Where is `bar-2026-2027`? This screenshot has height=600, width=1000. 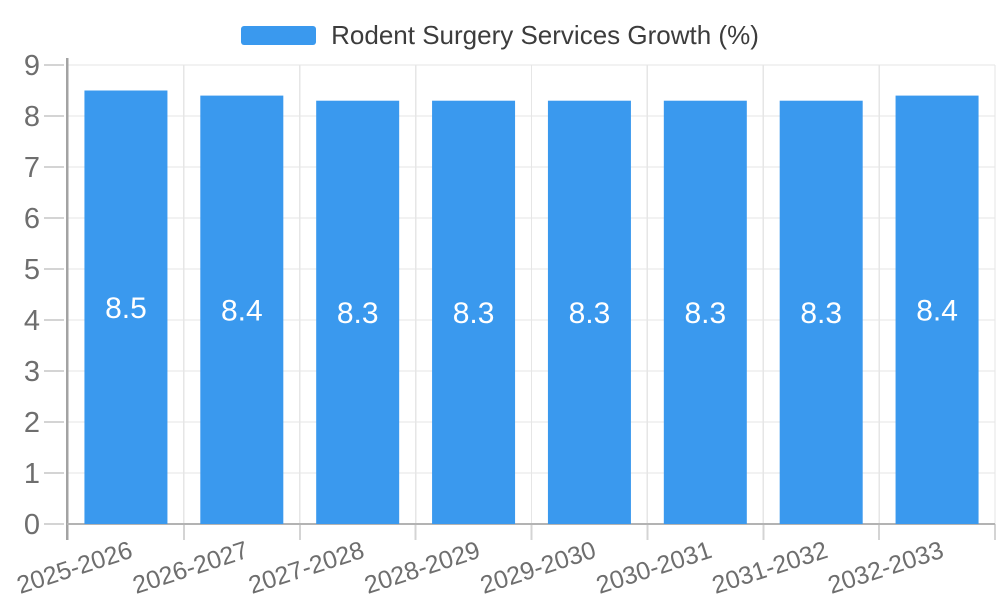 bar-2026-2027 is located at coordinates (242, 309).